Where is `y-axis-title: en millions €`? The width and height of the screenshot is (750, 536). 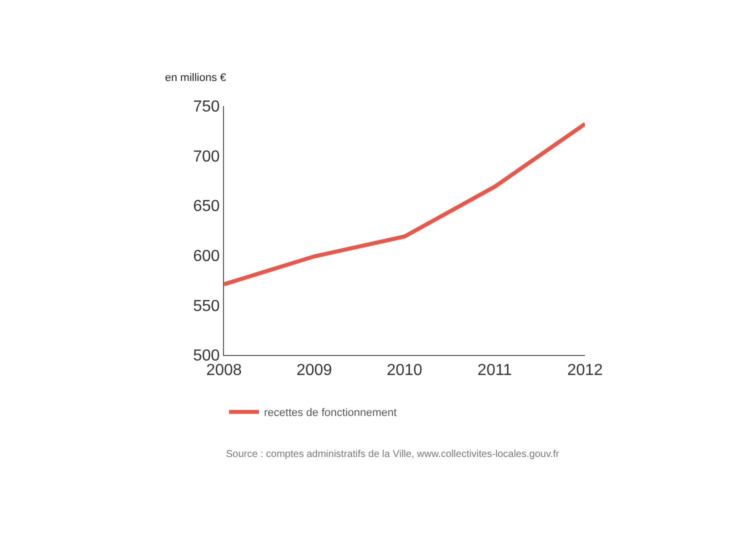 y-axis-title: en millions € is located at coordinates (195, 78).